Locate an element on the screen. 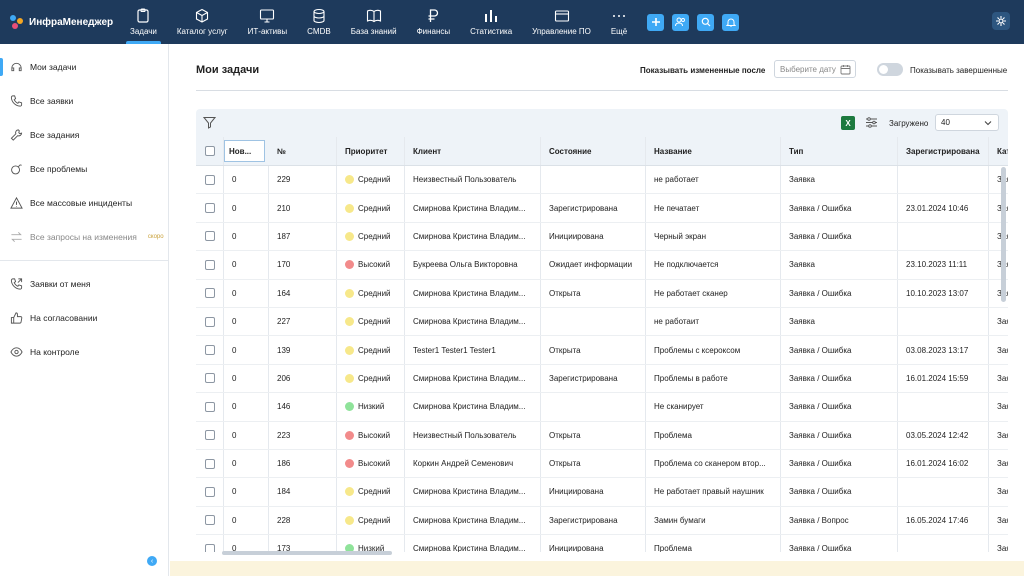  column-settings-icon is located at coordinates (871, 122).